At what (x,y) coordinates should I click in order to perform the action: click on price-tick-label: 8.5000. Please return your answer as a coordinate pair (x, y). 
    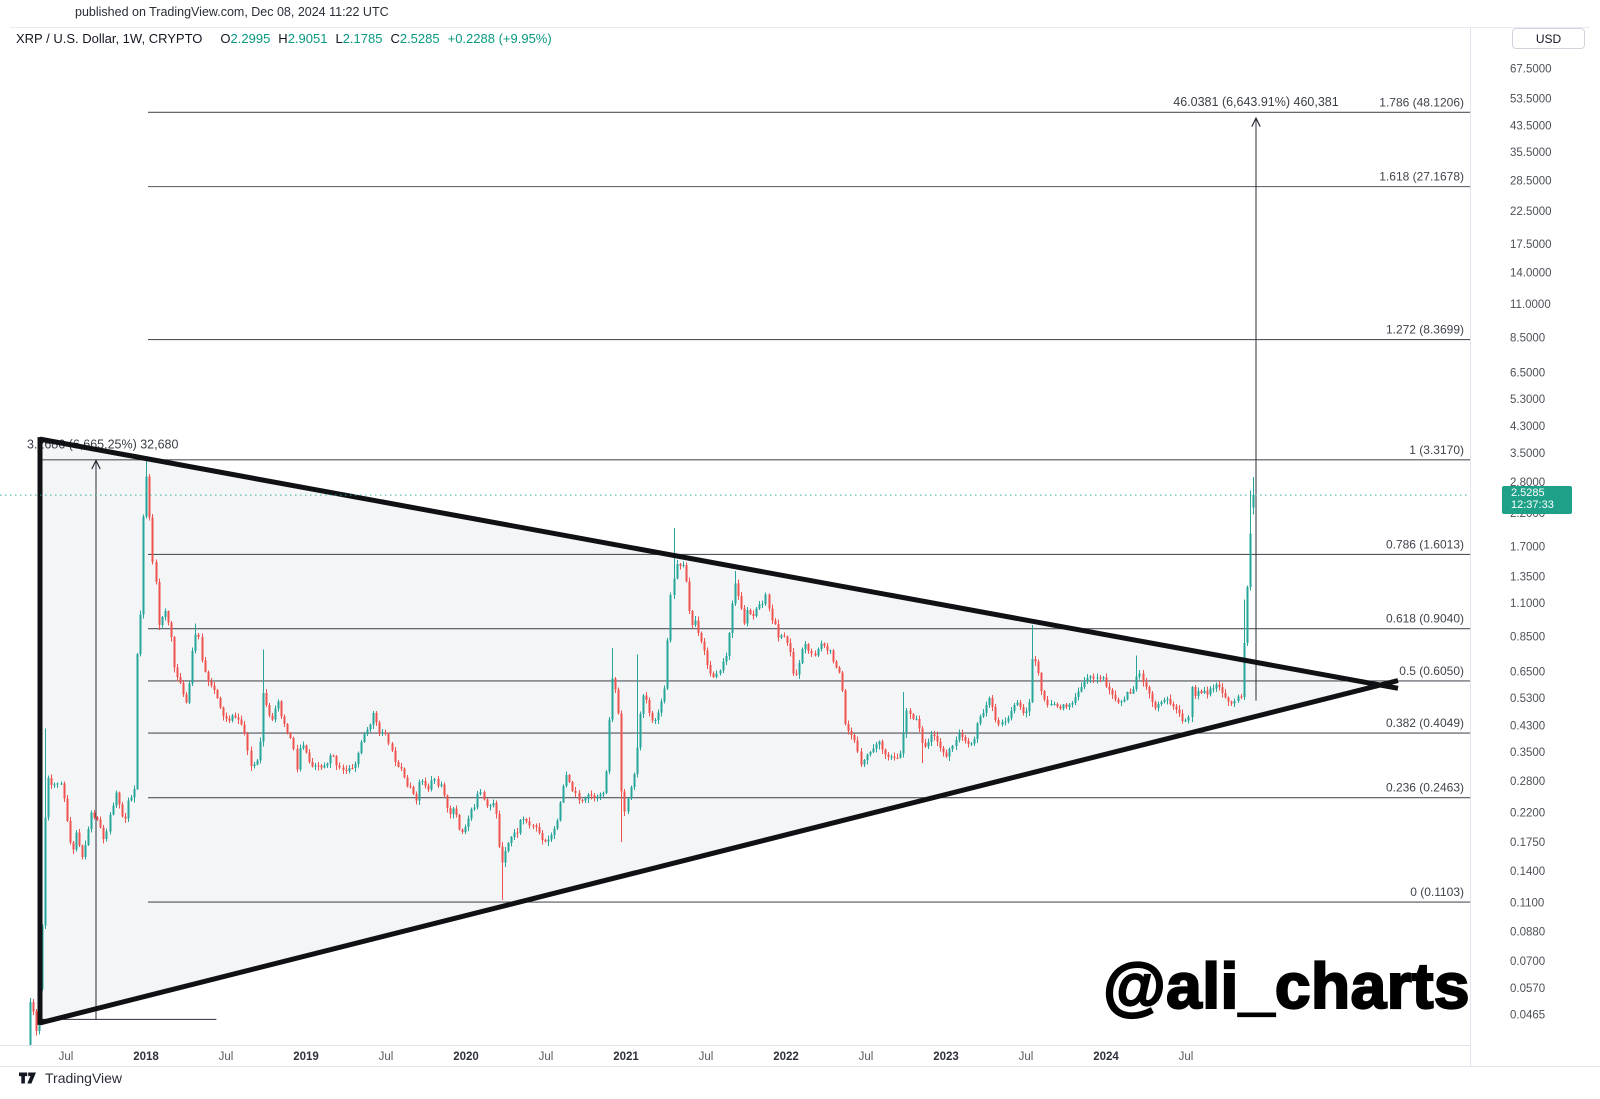
    Looking at the image, I should click on (1527, 339).